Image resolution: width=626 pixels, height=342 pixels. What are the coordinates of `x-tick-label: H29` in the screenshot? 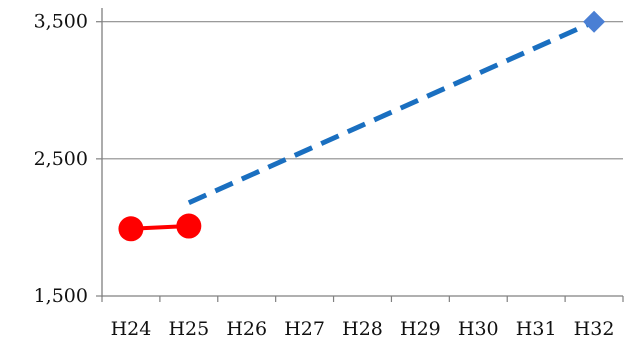 It's located at (420, 329).